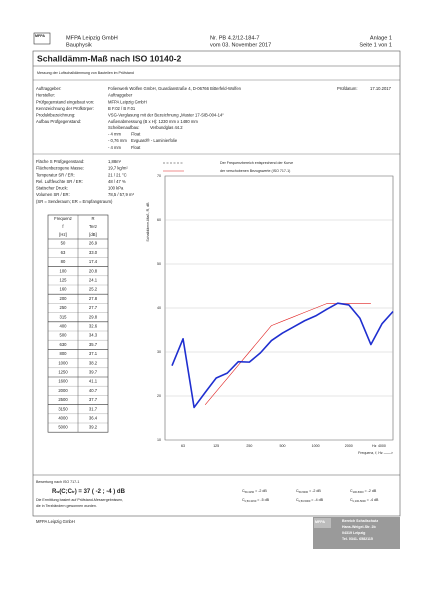  I want to click on term-sub: tr,100-5000, so click(360, 501).